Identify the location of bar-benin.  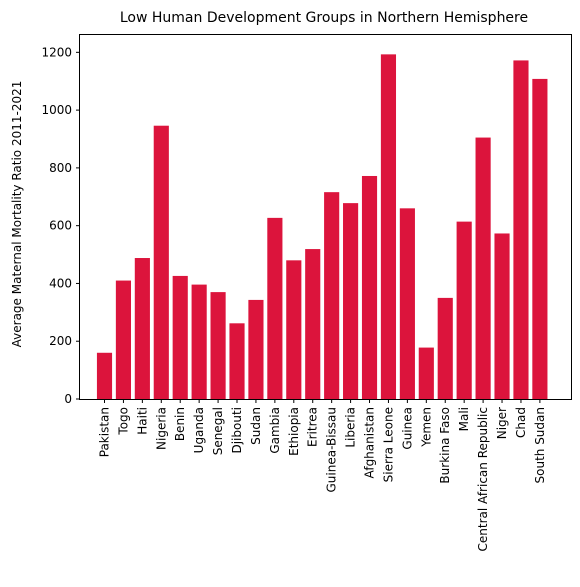
(180, 337).